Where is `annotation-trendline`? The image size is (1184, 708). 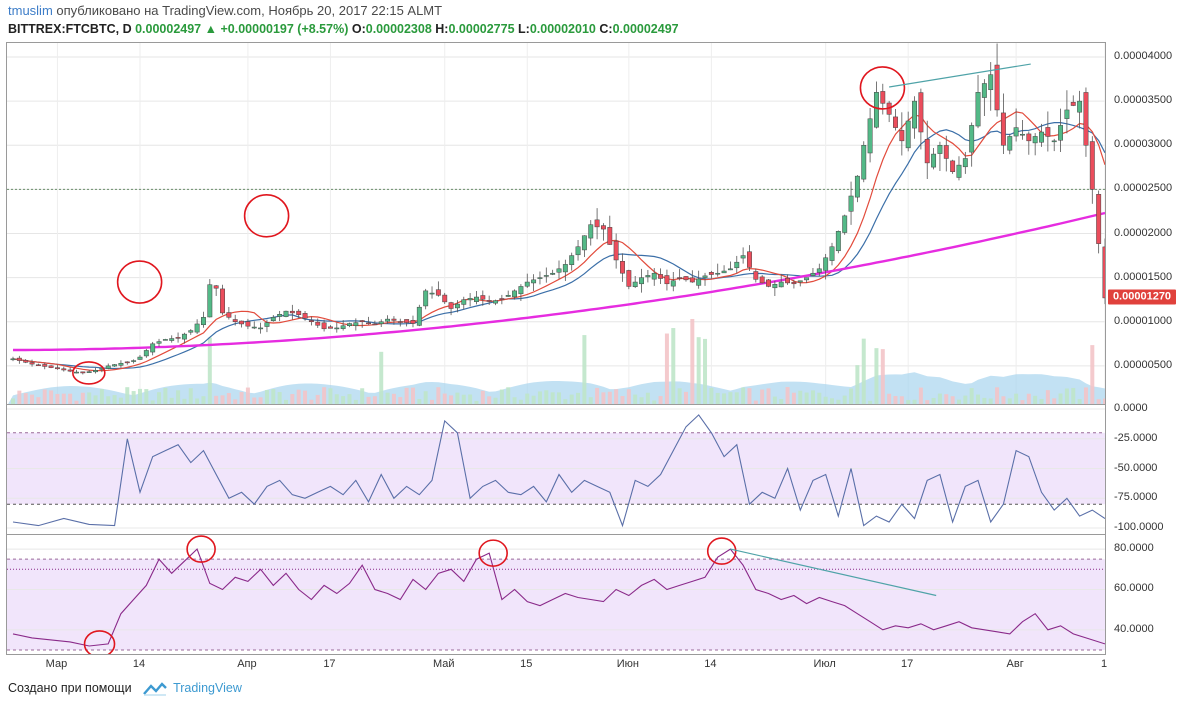
annotation-trendline is located at coordinates (833, 572).